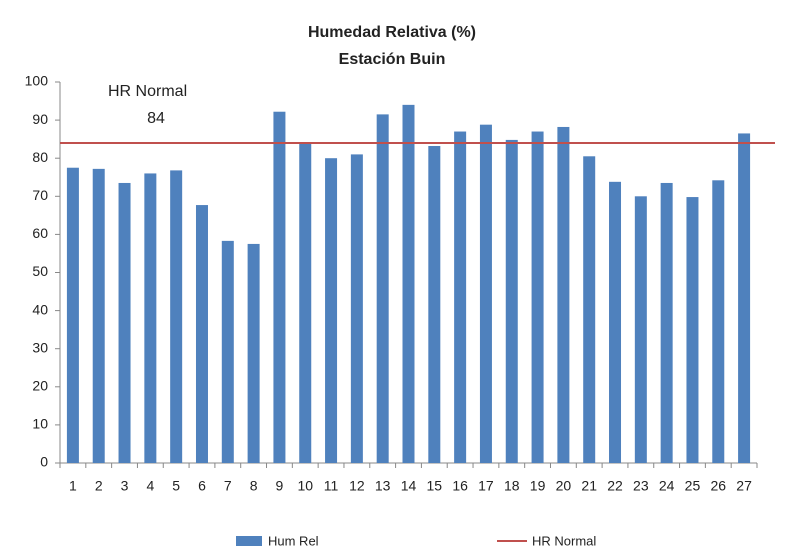 This screenshot has height=560, width=801. Describe the element at coordinates (40, 195) in the screenshot. I see `y-tick-label: 70` at that location.